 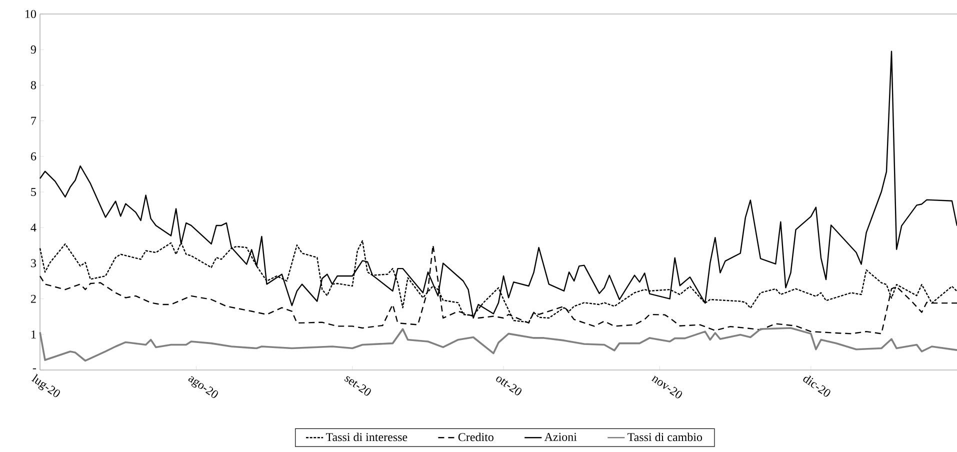 What do you see at coordinates (34, 334) in the screenshot?
I see `y-tick-label: 1` at bounding box center [34, 334].